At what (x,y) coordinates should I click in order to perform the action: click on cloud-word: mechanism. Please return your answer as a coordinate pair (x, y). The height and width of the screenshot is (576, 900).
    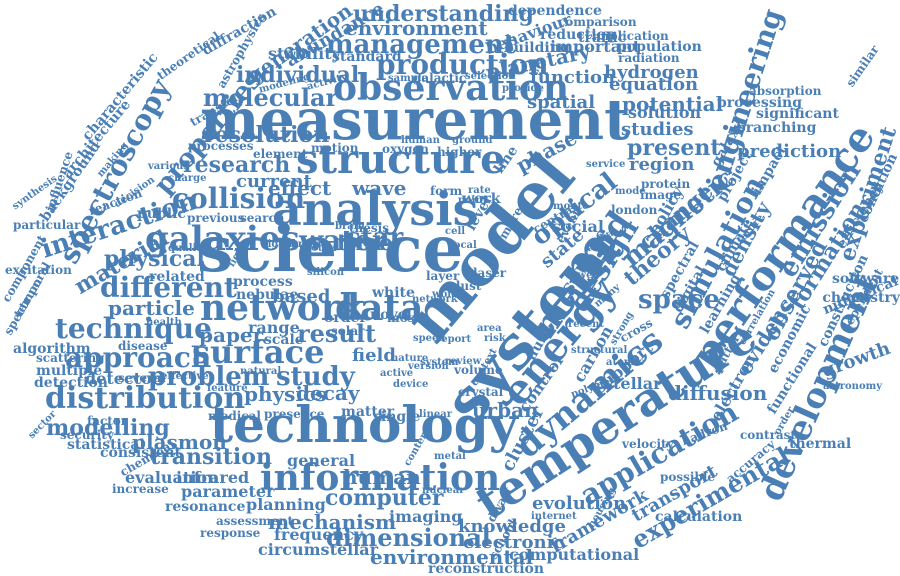
    Looking at the image, I should click on (332, 522).